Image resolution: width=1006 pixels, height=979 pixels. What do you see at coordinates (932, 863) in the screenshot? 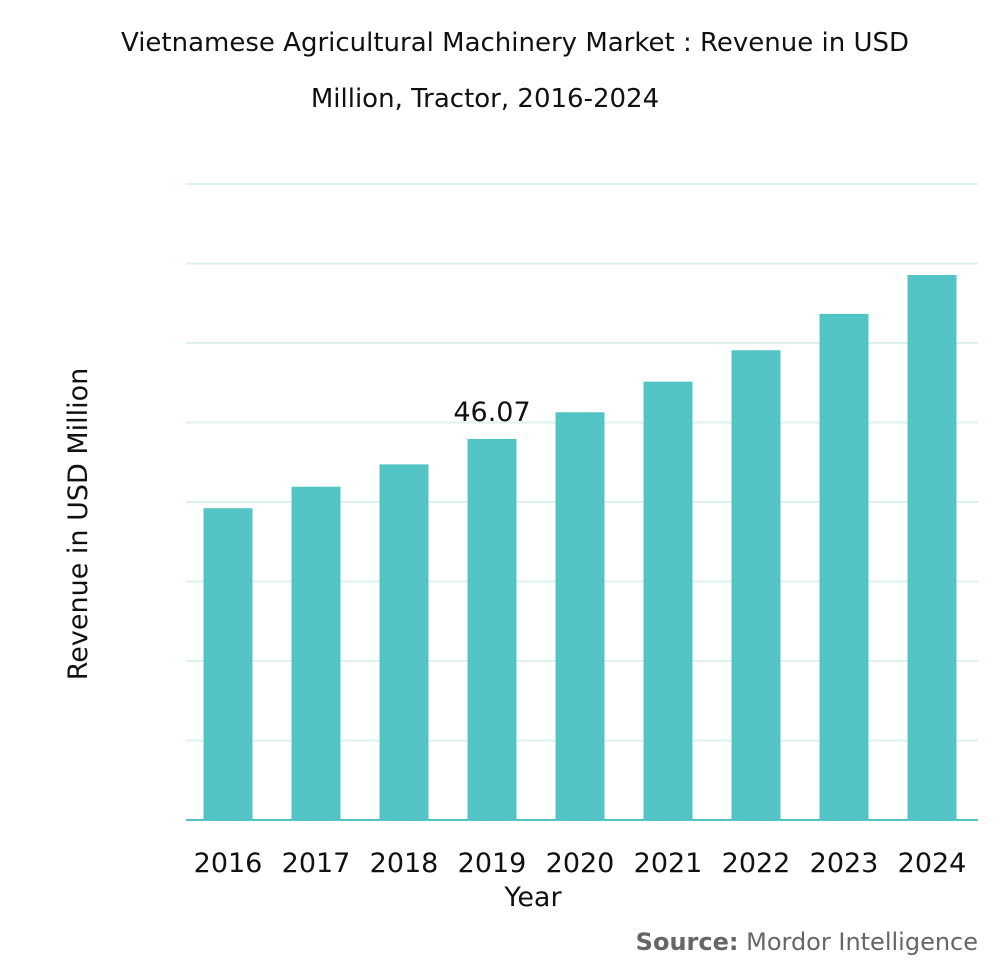
I see `x-tick-label: 2024` at bounding box center [932, 863].